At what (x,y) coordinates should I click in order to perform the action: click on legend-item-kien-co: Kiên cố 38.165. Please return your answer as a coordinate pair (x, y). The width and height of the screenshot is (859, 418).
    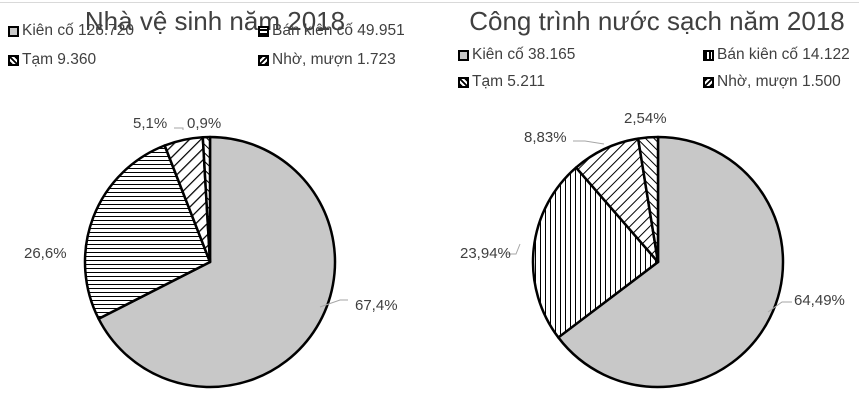
    Looking at the image, I should click on (516, 55).